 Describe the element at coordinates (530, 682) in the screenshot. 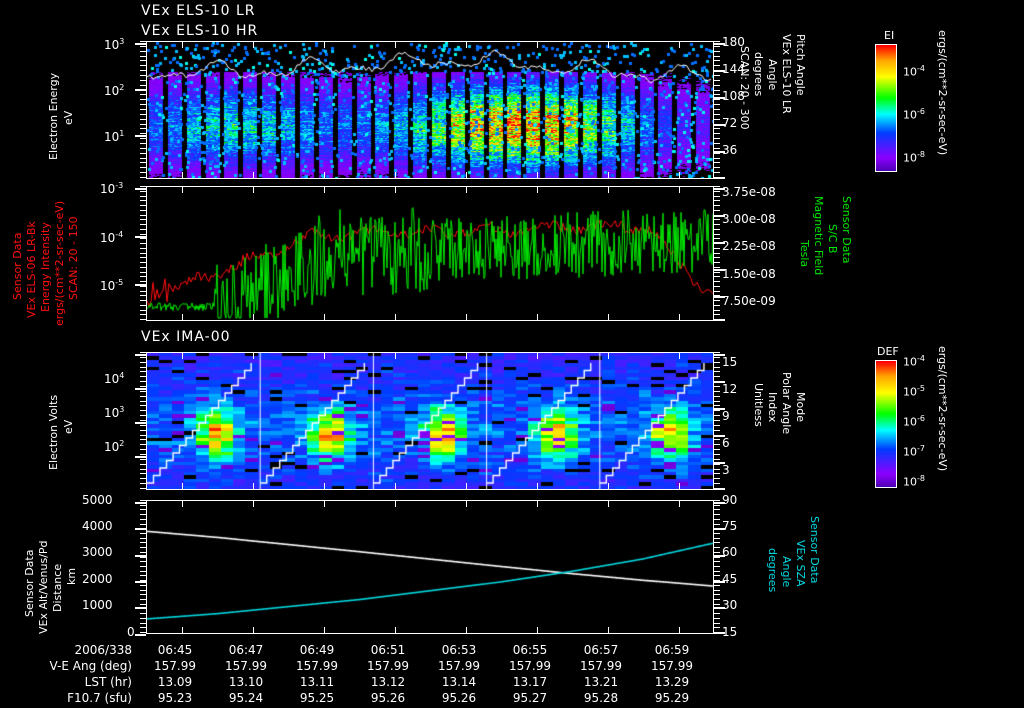

I see `footer-cell-lst-5: 13.17` at that location.